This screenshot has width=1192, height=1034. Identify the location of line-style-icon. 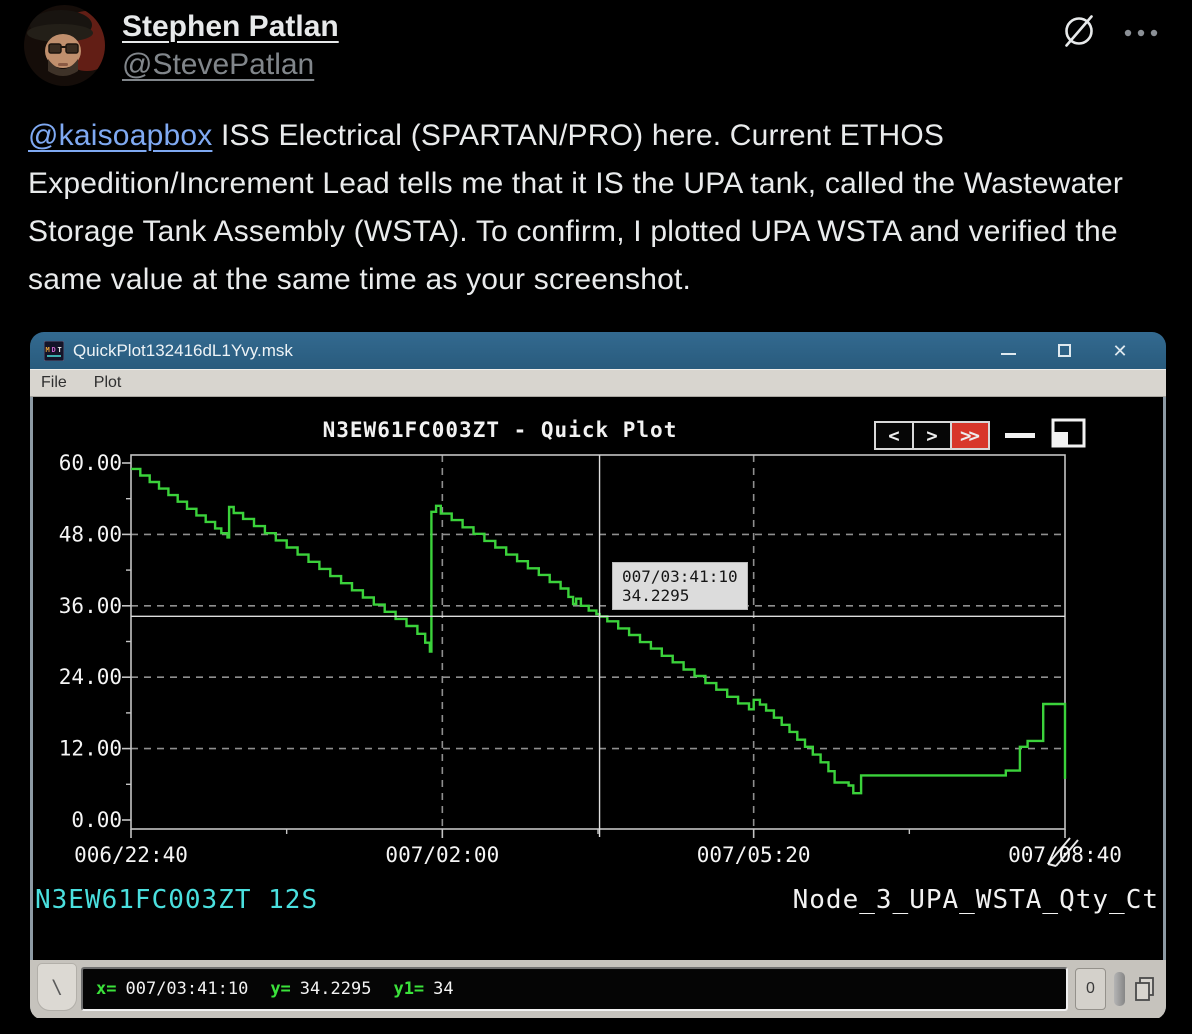
(1020, 435).